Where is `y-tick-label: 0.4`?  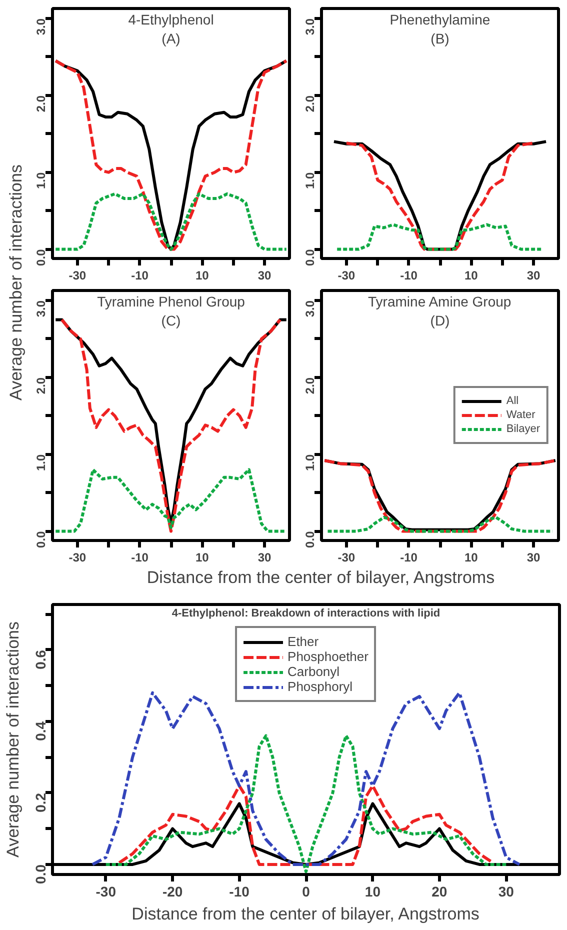
y-tick-label: 0.4 is located at coordinates (40, 731).